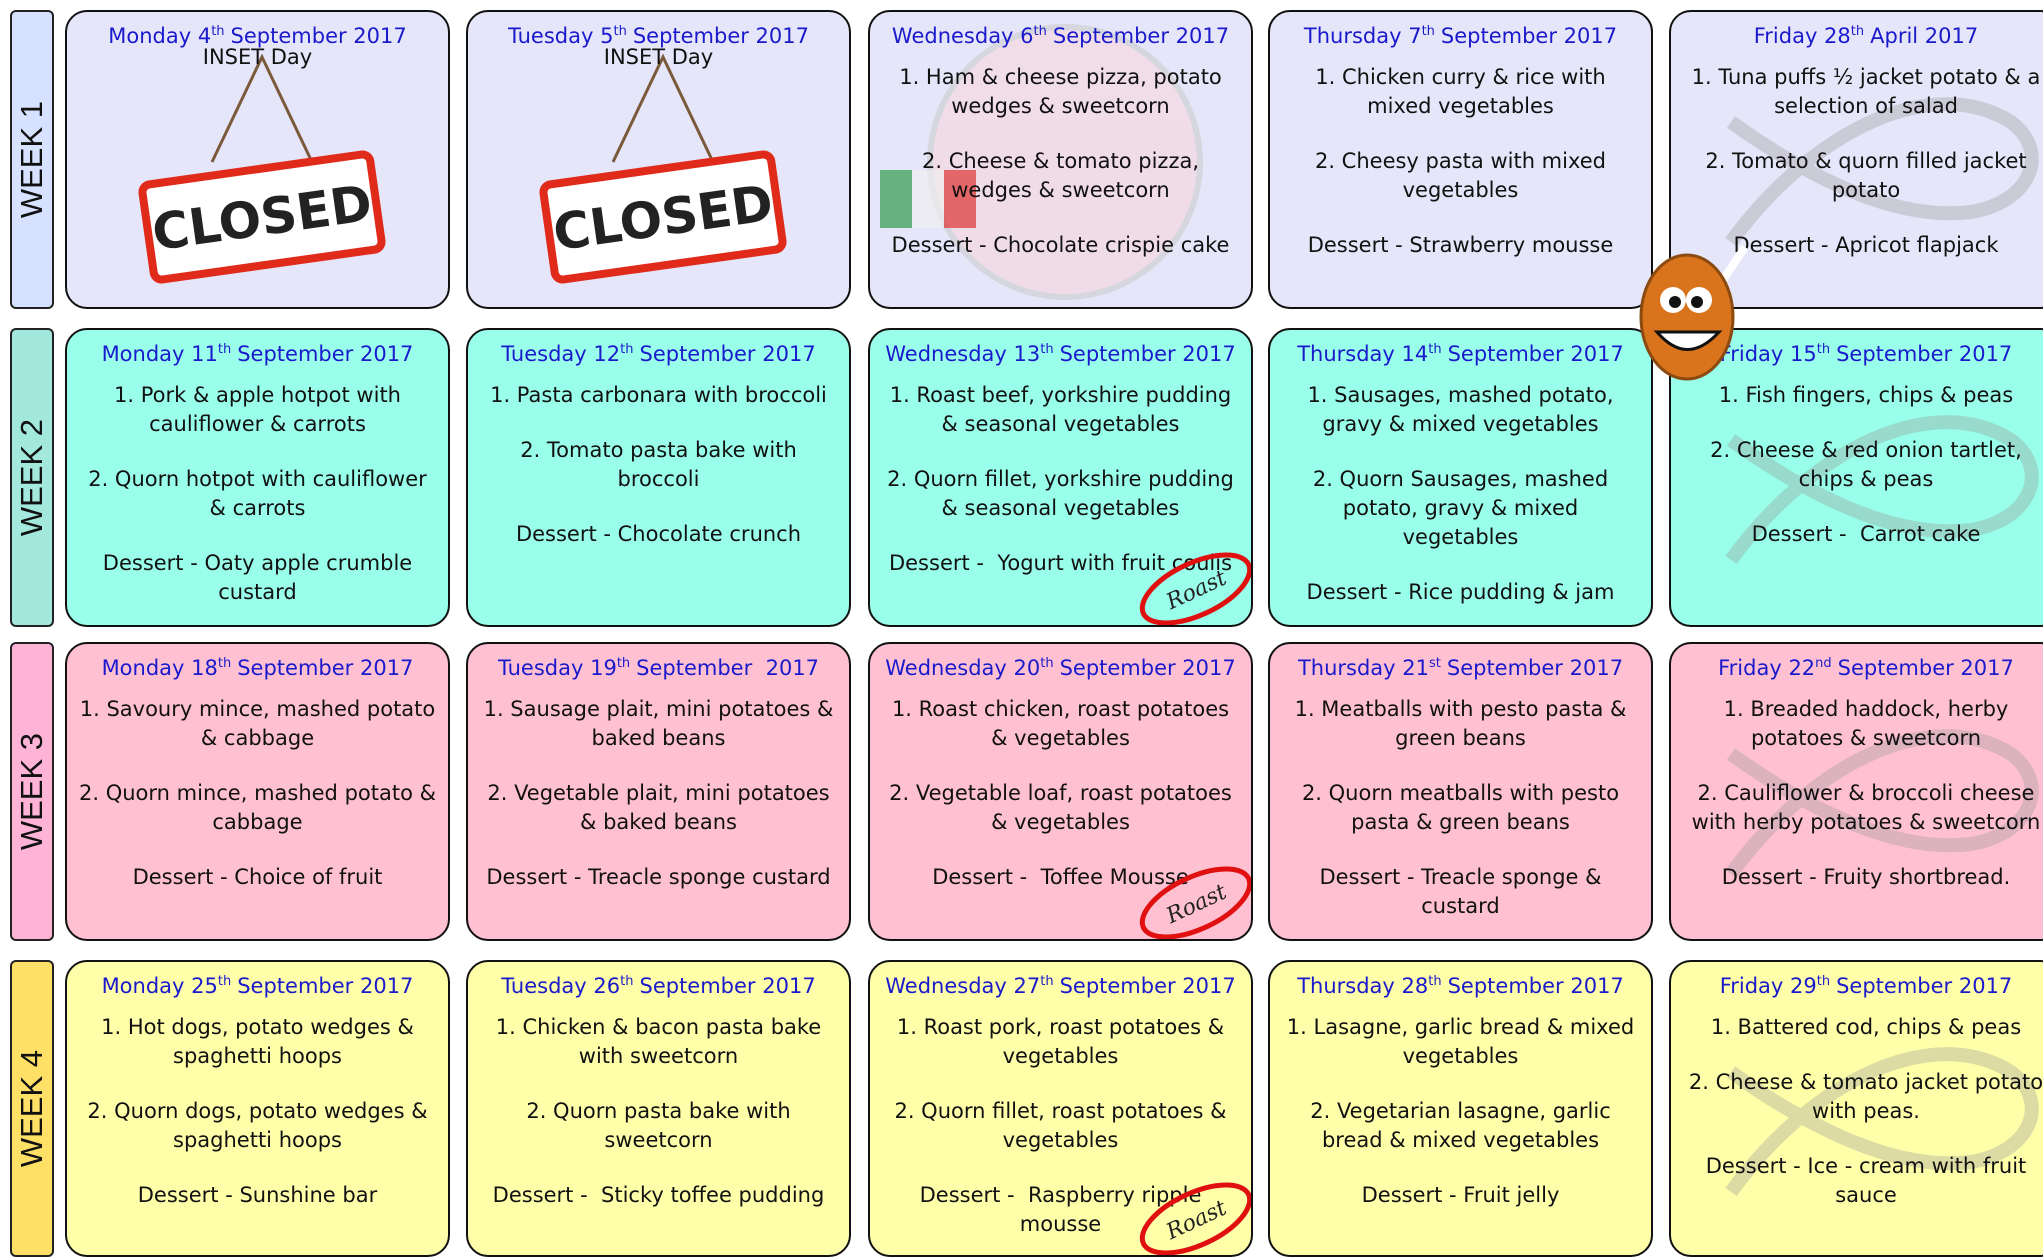 The width and height of the screenshot is (2043, 1257). Describe the element at coordinates (560, 36) in the screenshot. I see `date-day: Tuesday 5` at that location.